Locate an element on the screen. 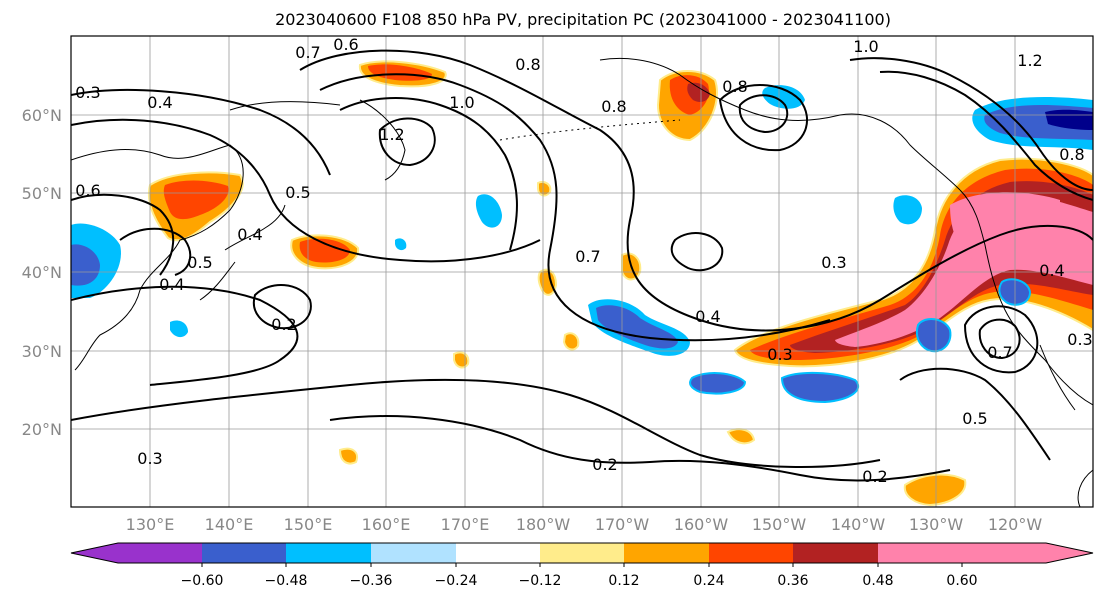  contour-label: 1.0 is located at coordinates (865, 46).